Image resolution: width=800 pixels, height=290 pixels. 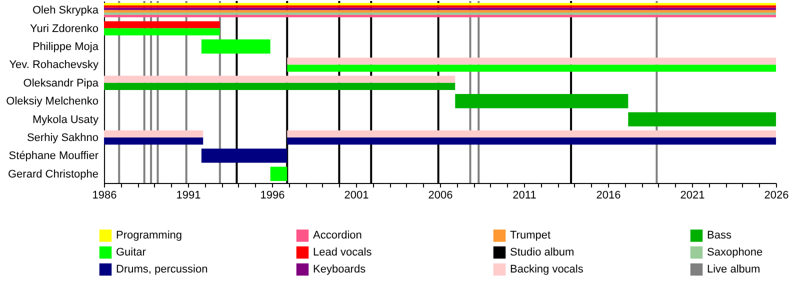 What do you see at coordinates (53, 156) in the screenshot?
I see `y-tick-label: Stéphane Mouffier` at bounding box center [53, 156].